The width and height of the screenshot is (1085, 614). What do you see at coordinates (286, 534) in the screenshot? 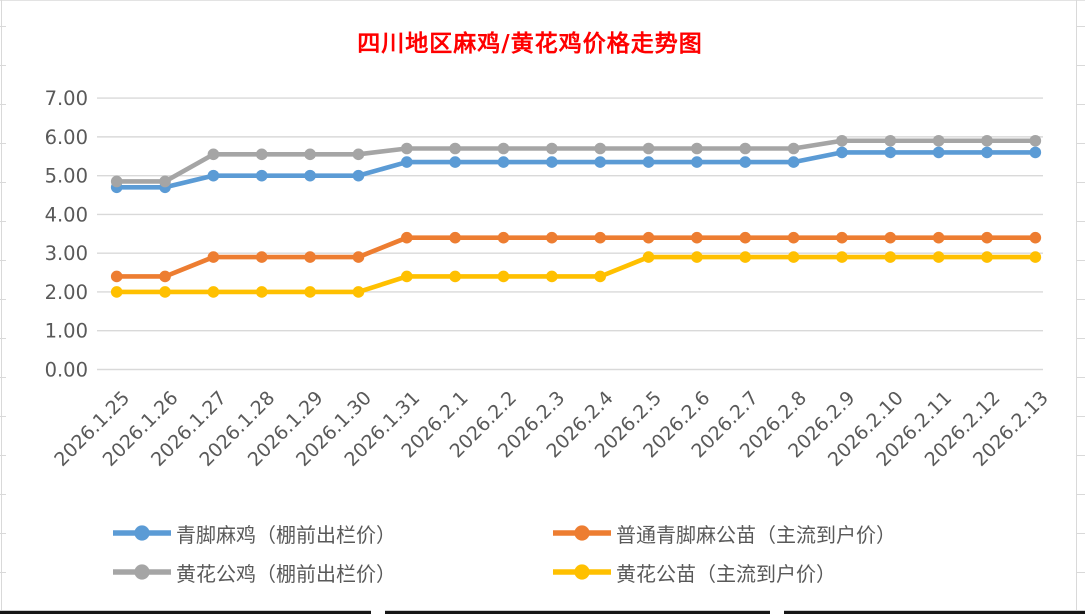
I see `legend-label: 青脚麻鸡（棚前出栏价）` at bounding box center [286, 534].